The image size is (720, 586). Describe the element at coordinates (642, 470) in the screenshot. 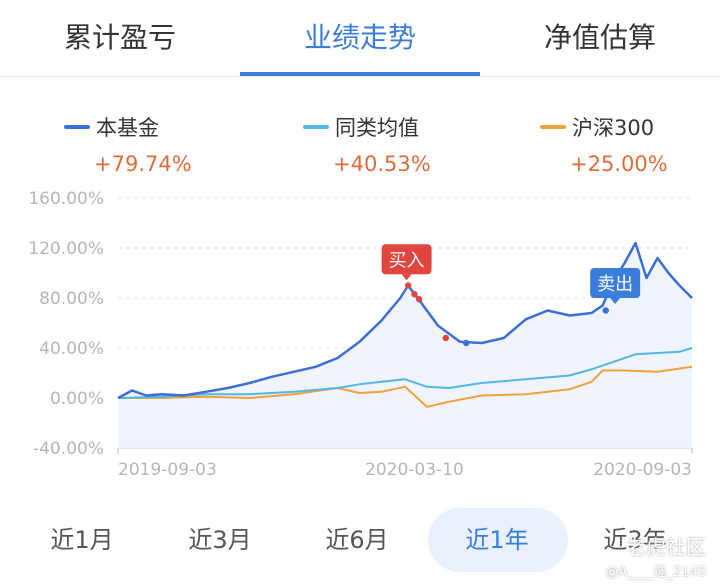

I see `x-tick-label: 2020-09-03` at that location.